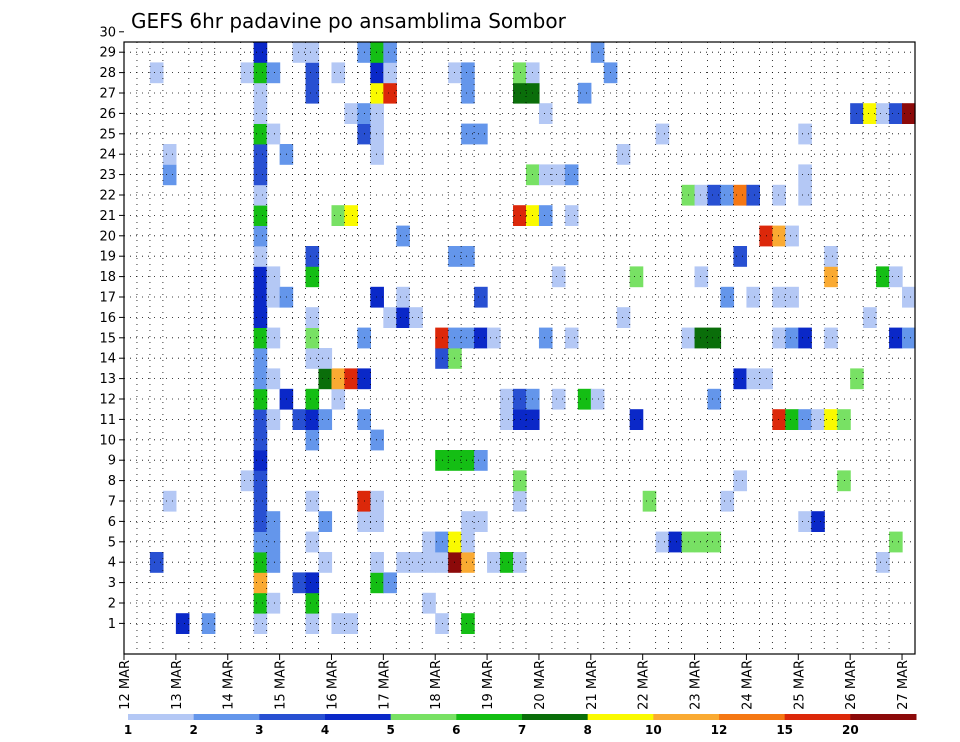 The image size is (960, 742). Describe the element at coordinates (107, 277) in the screenshot. I see `y-tick-label: 18` at that location.